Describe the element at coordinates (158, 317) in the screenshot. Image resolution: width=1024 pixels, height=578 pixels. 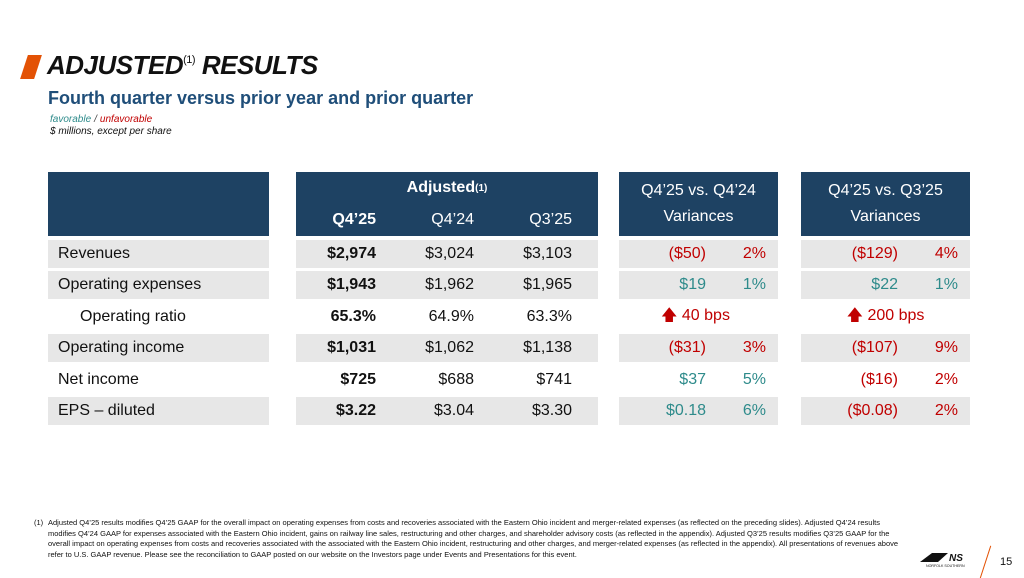
I see `row-label-operating-ratio: Operating ratio` at that location.